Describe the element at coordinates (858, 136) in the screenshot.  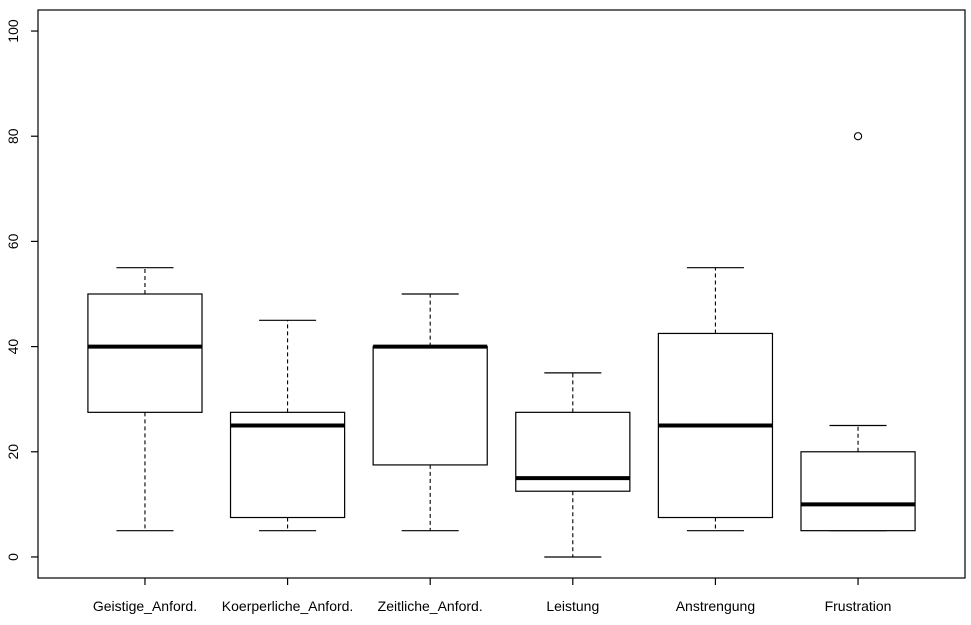
I see `outlier-point` at that location.